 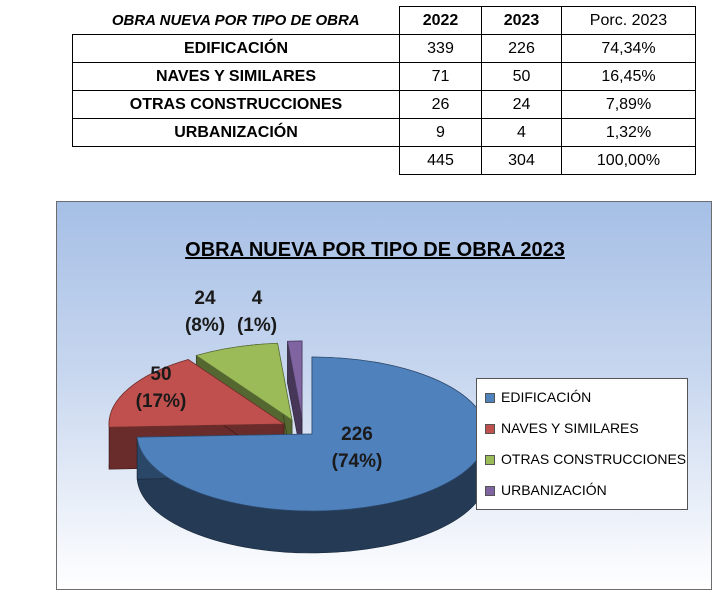 I want to click on total-percent: 100,00%, so click(x=628, y=160).